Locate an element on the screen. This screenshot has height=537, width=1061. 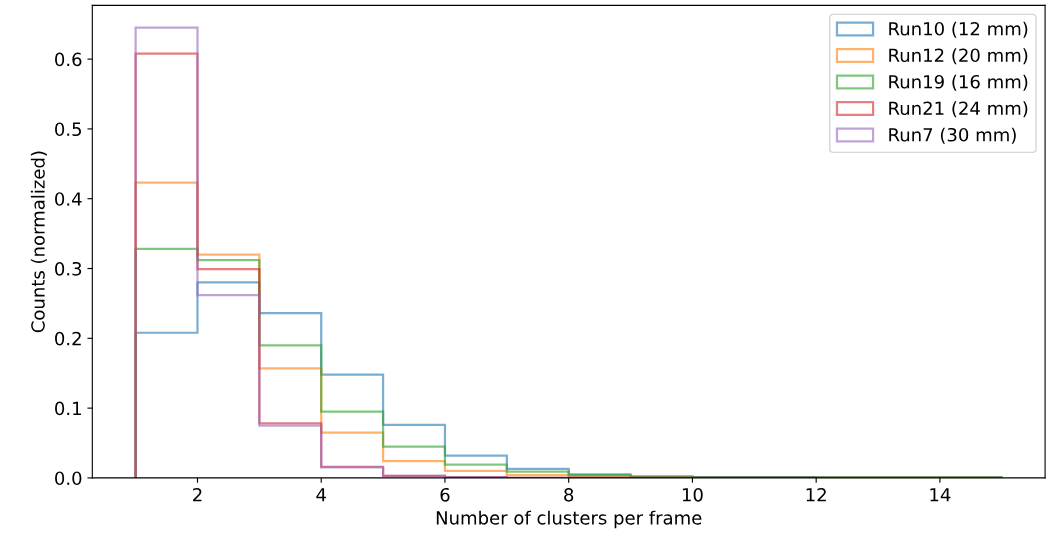
x-tick-label: 10 is located at coordinates (692, 494).